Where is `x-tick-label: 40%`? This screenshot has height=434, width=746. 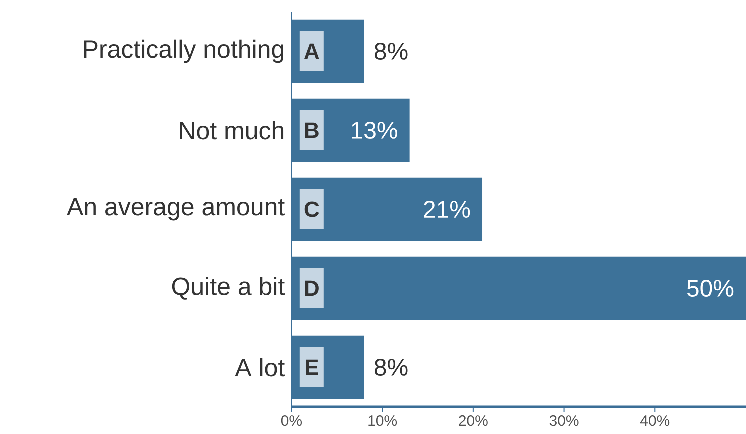
x-tick-label: 40% is located at coordinates (655, 421).